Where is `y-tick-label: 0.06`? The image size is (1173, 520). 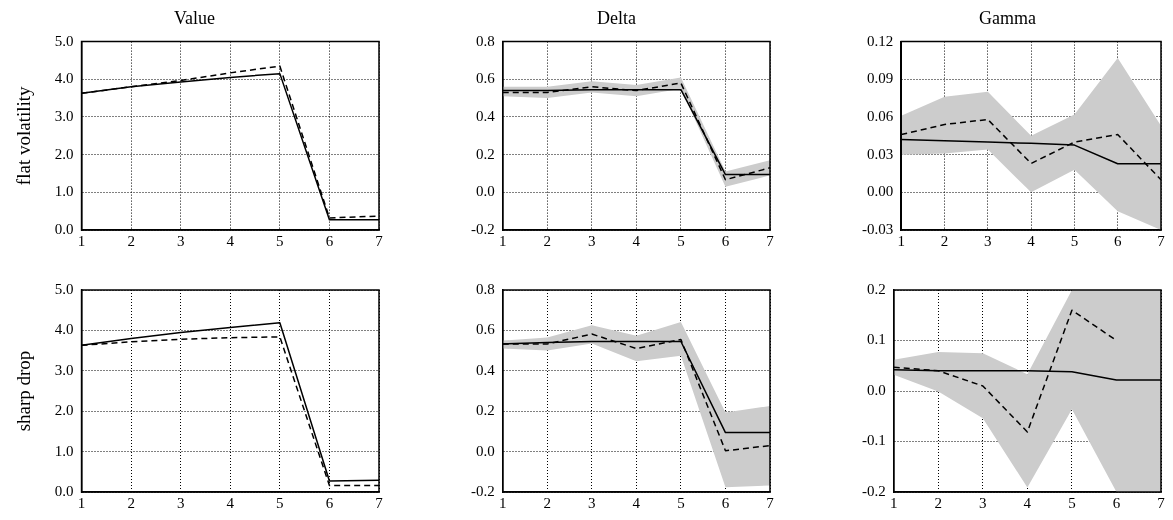
y-tick-label: 0.06 is located at coordinates (880, 115).